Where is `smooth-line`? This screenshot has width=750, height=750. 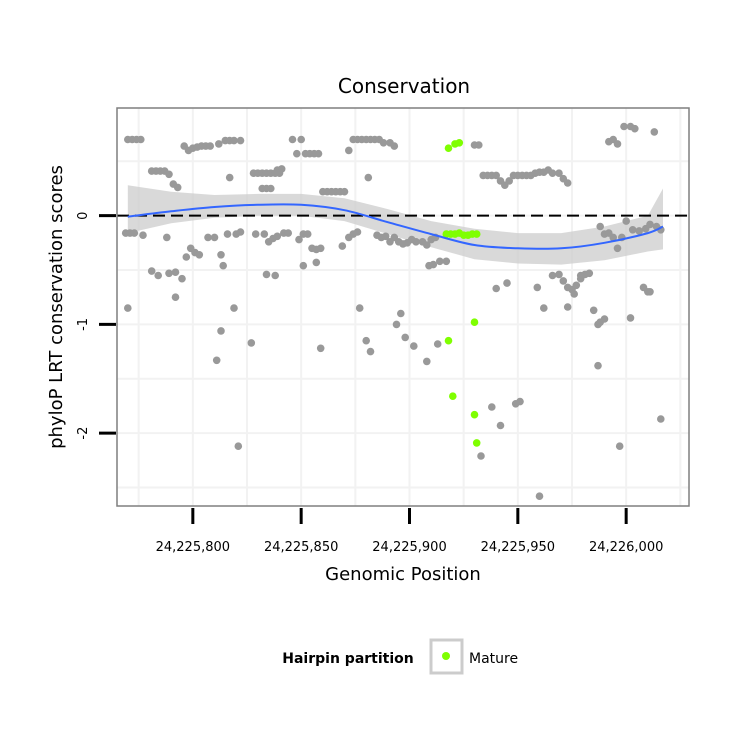 smooth-line is located at coordinates (395, 226).